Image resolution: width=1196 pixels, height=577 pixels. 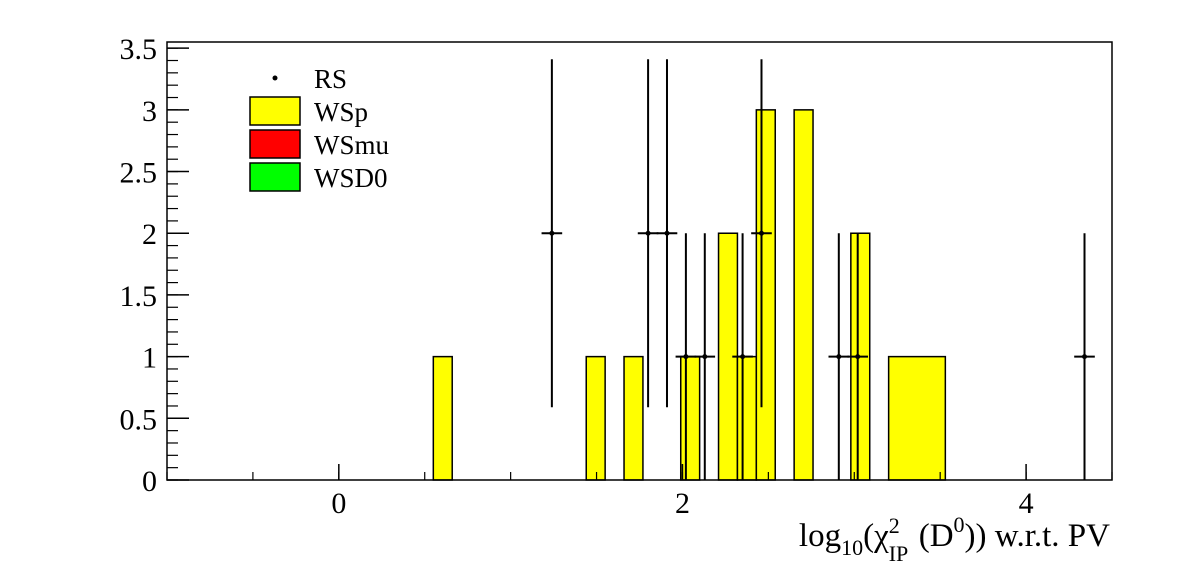 What do you see at coordinates (149, 358) in the screenshot?
I see `y-tick-label-2: 1` at bounding box center [149, 358].